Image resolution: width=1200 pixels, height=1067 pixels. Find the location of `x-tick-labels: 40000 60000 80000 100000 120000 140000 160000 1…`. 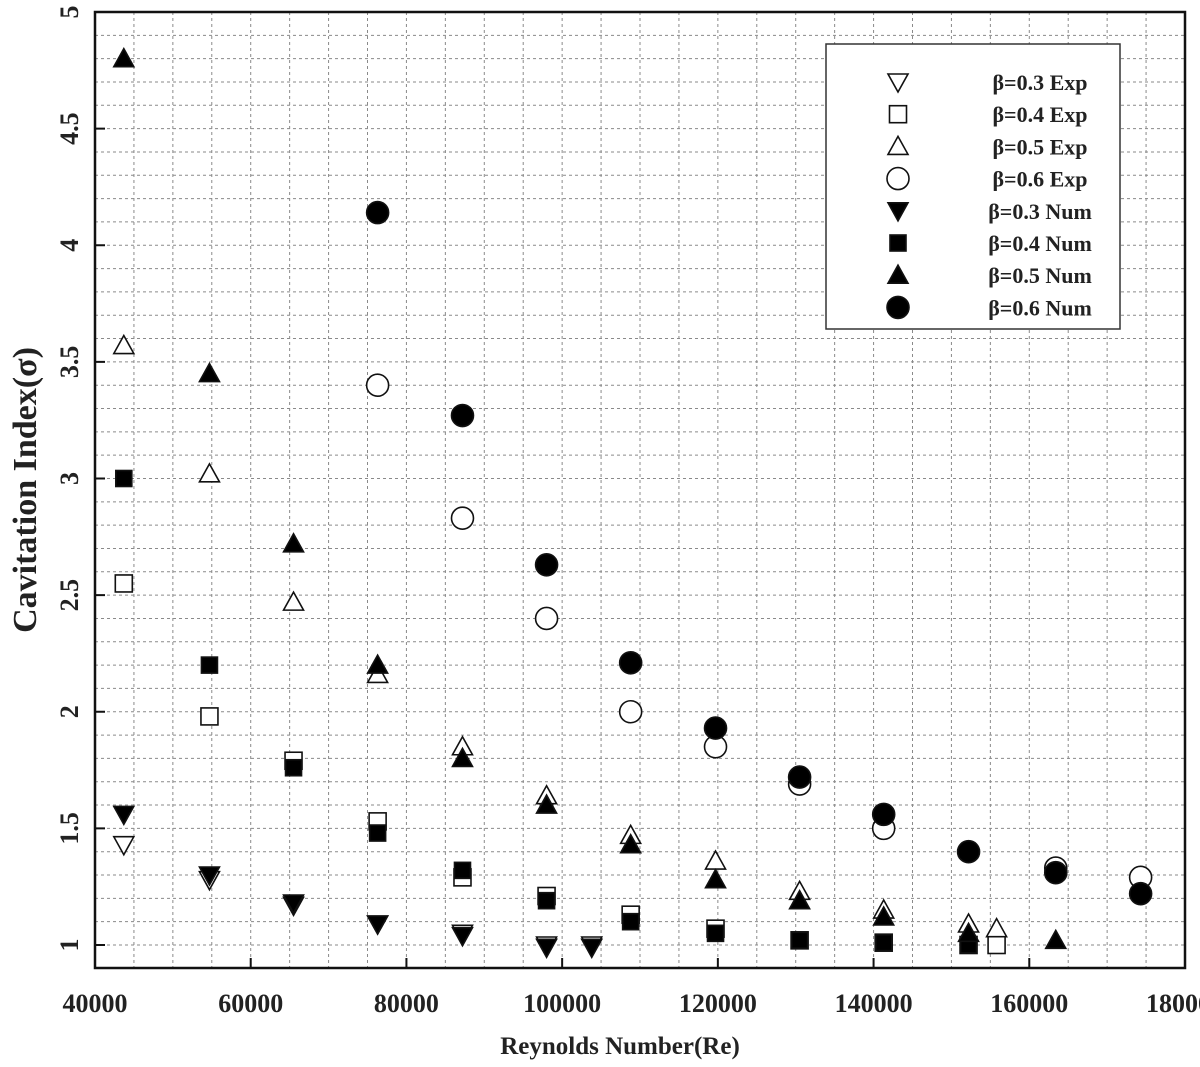

x-tick-labels: 40000 60000 80000 100000 120000 140000 160000 1… is located at coordinates (631, 1003).